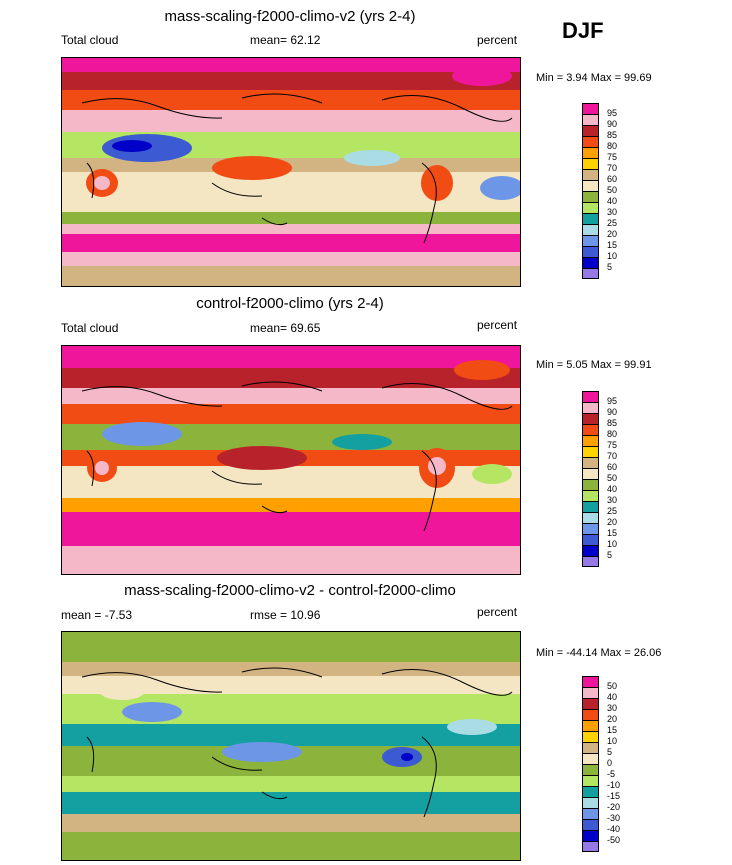 Image resolution: width=732 pixels, height=865 pixels. What do you see at coordinates (291, 229) in the screenshot?
I see `band-s-pink` at bounding box center [291, 229].